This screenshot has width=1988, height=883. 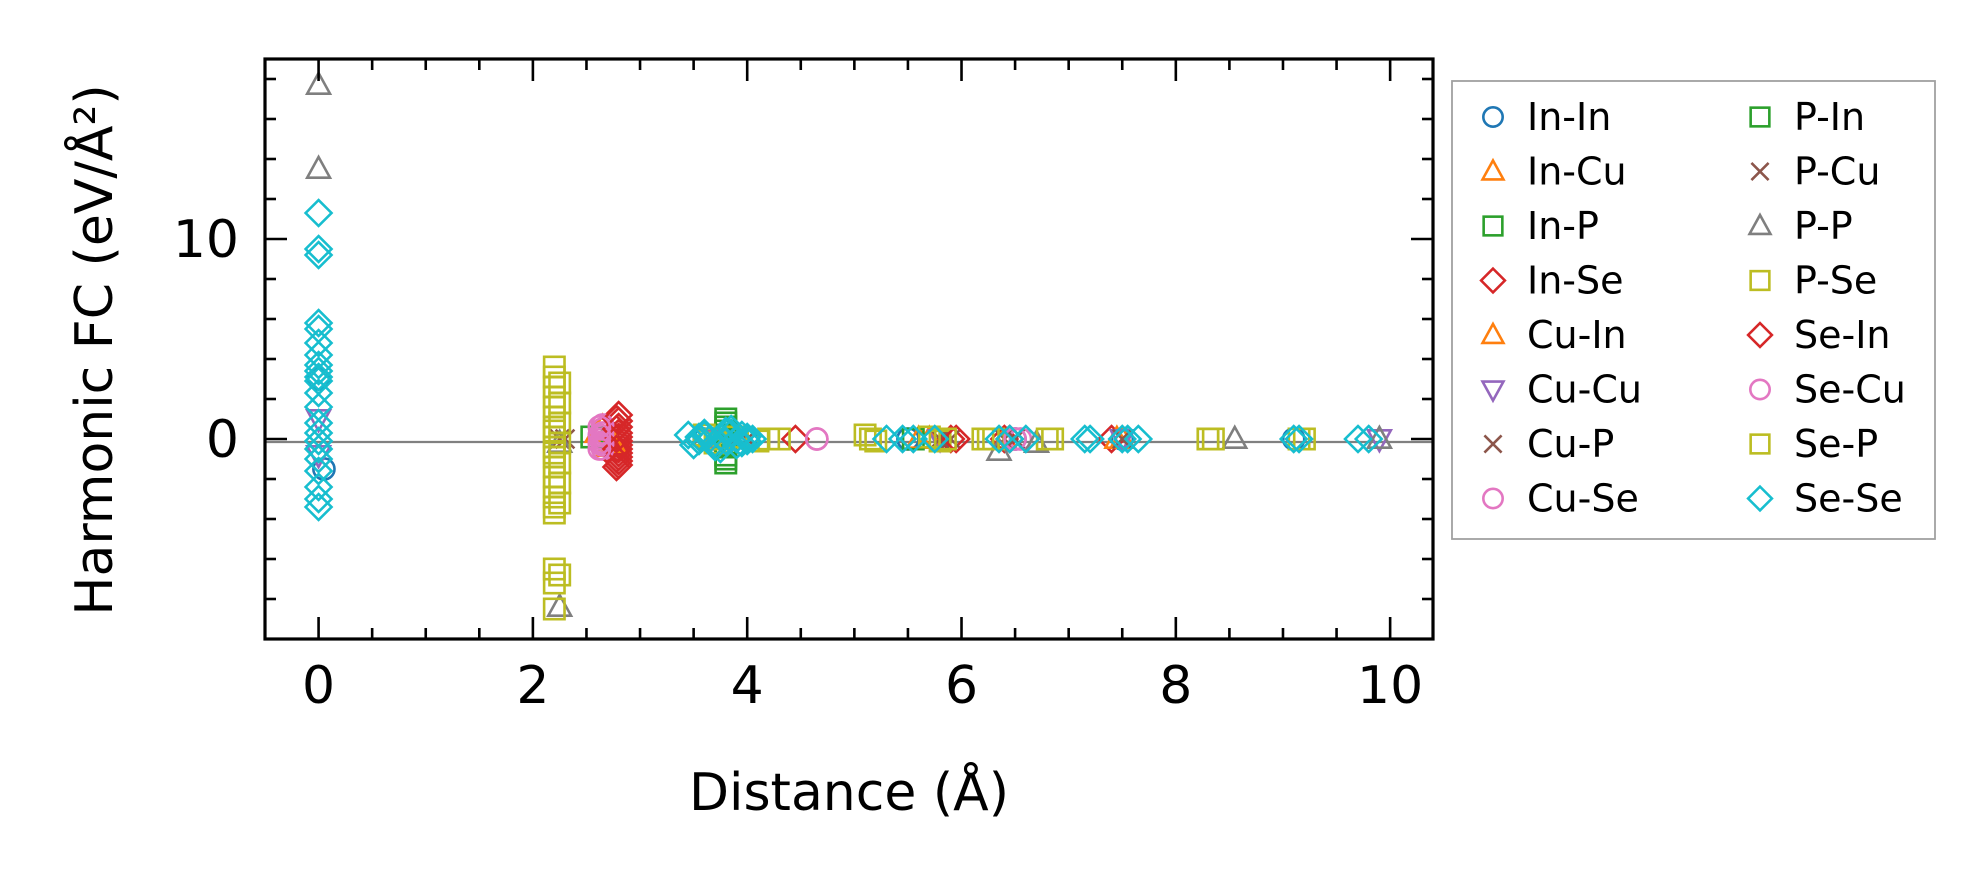 I want to click on x-tick-label: 0, so click(x=318, y=686).